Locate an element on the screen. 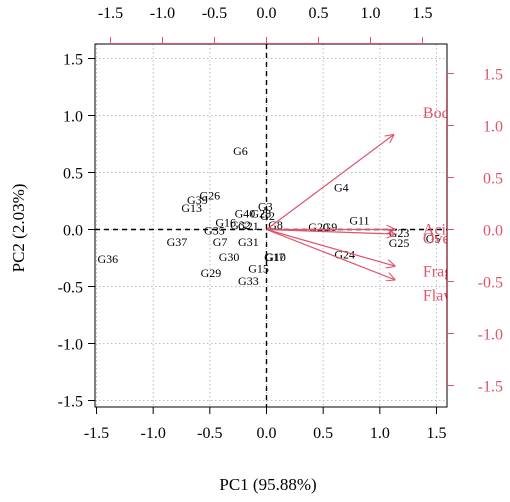  score-point-g7: G7 is located at coordinates (220, 242).